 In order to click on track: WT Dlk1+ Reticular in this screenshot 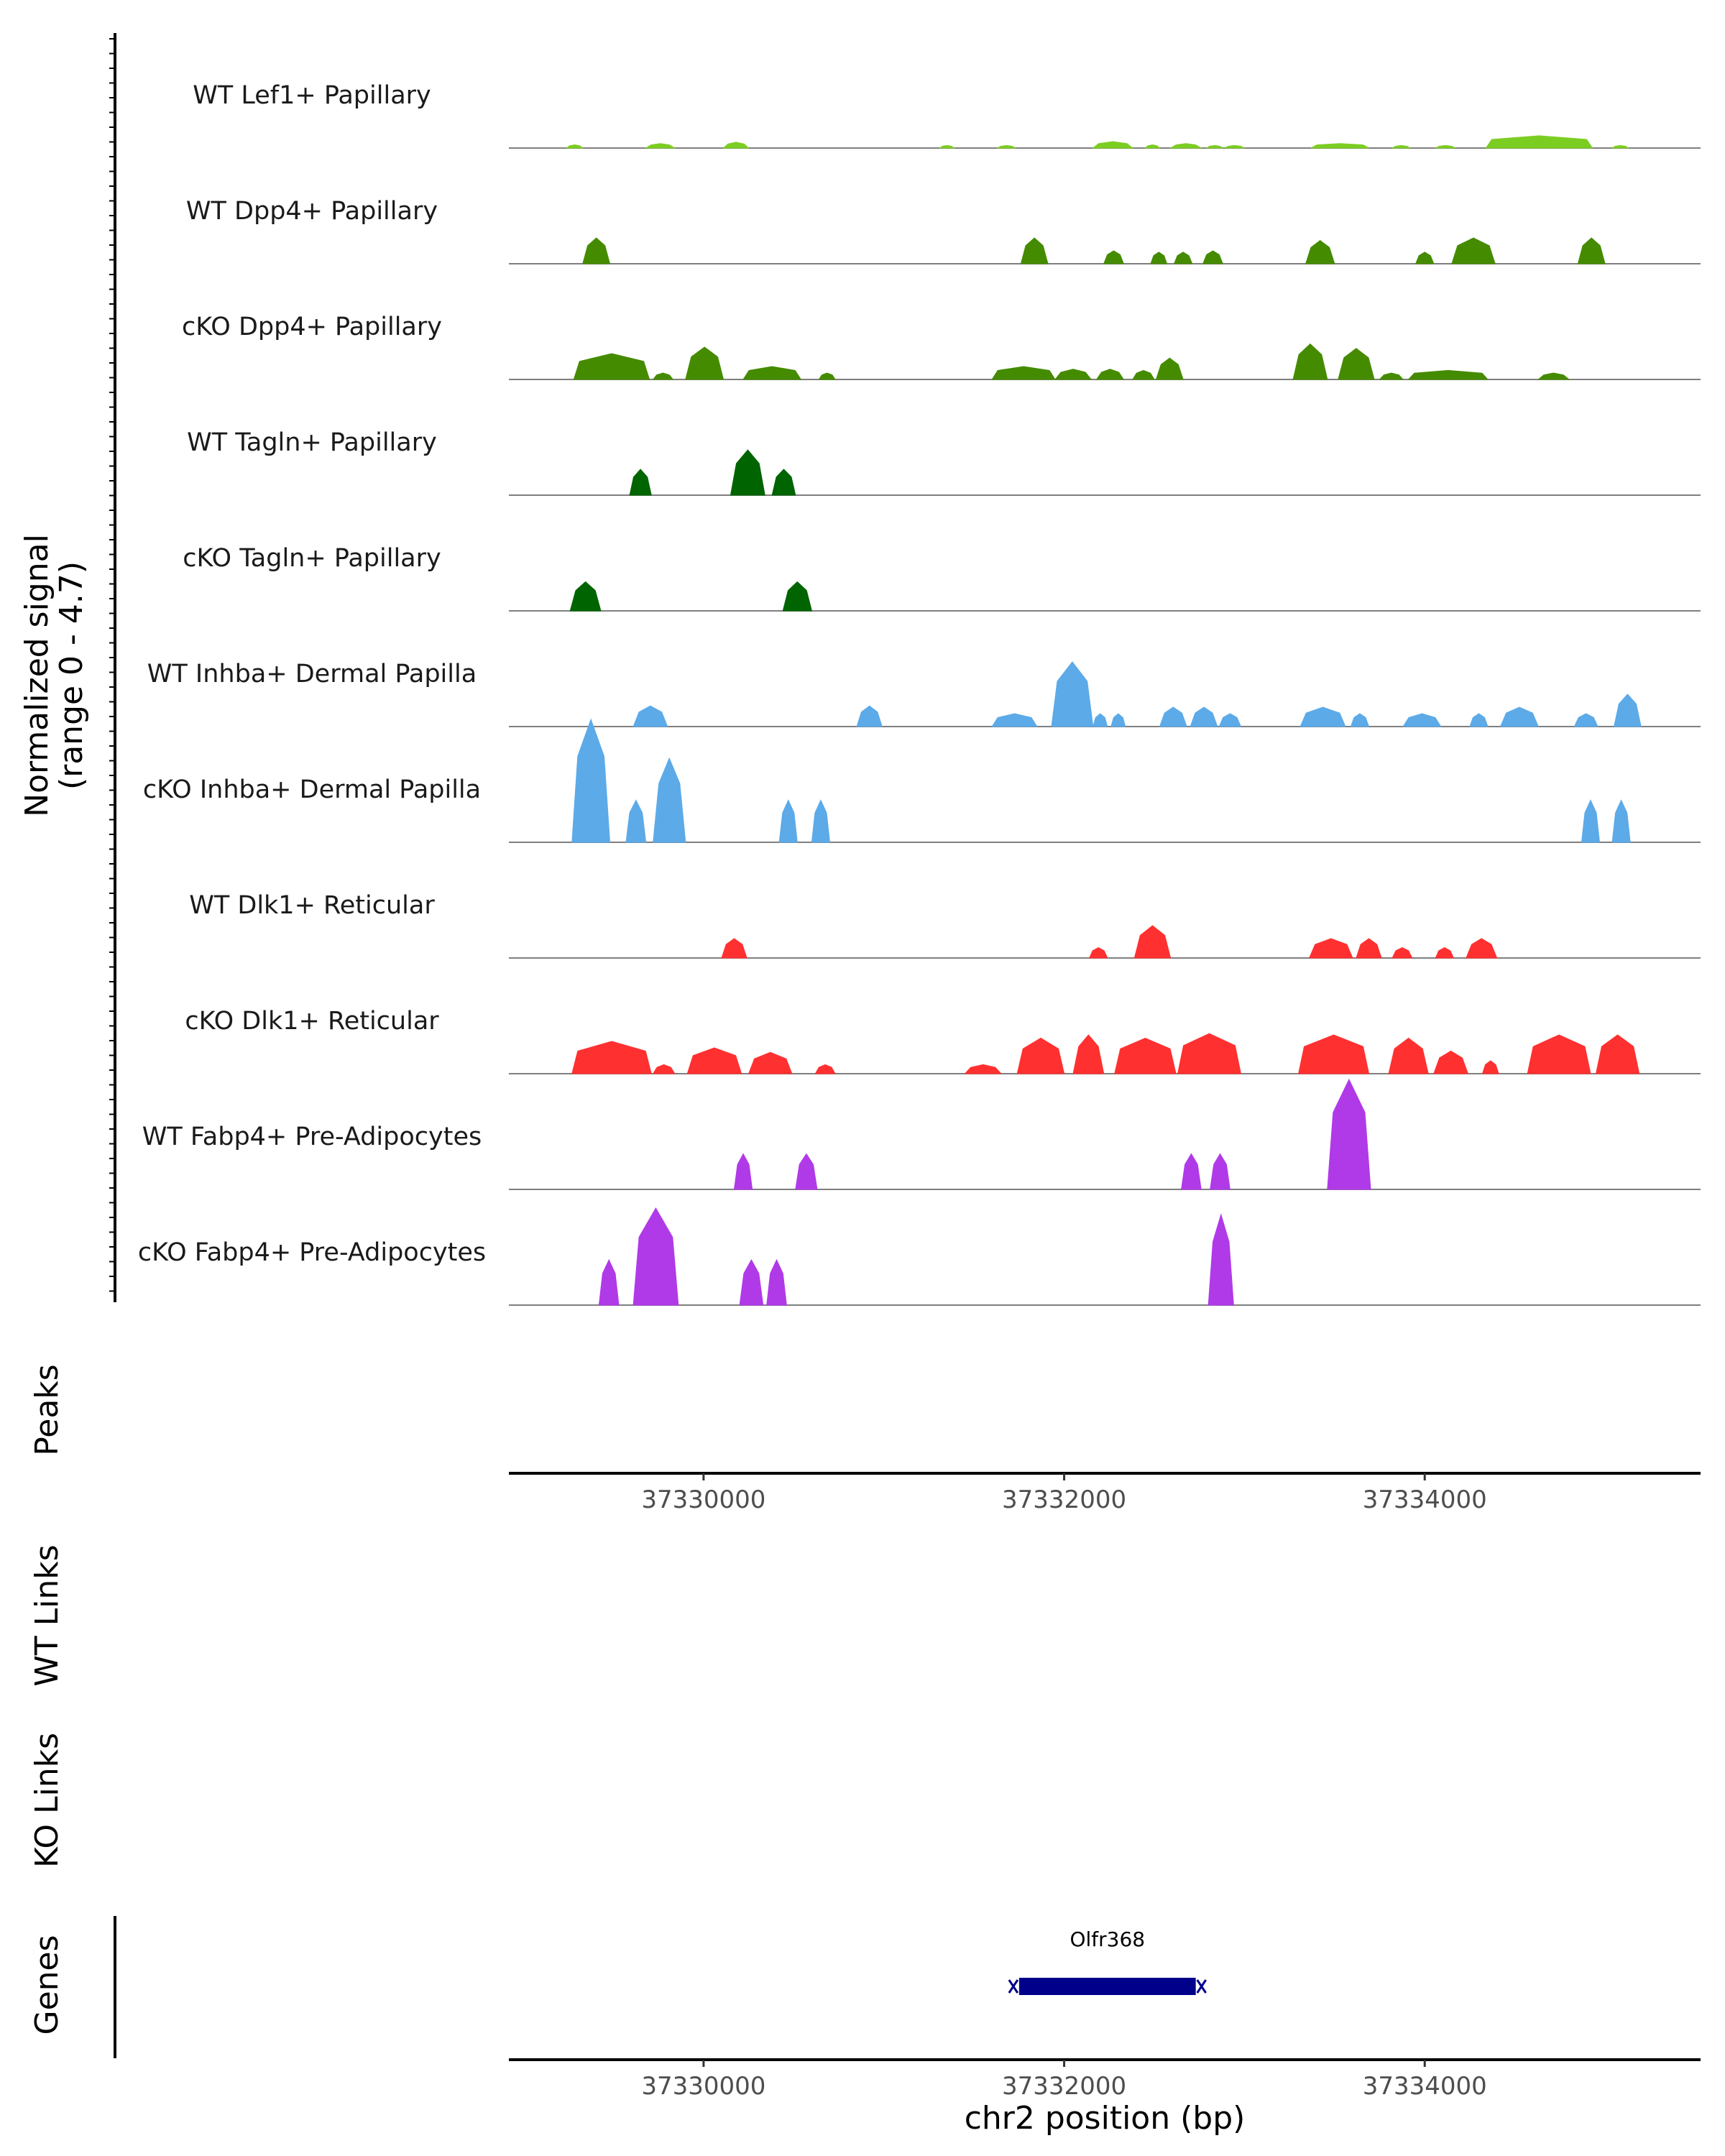, I will do `click(945, 925)`.